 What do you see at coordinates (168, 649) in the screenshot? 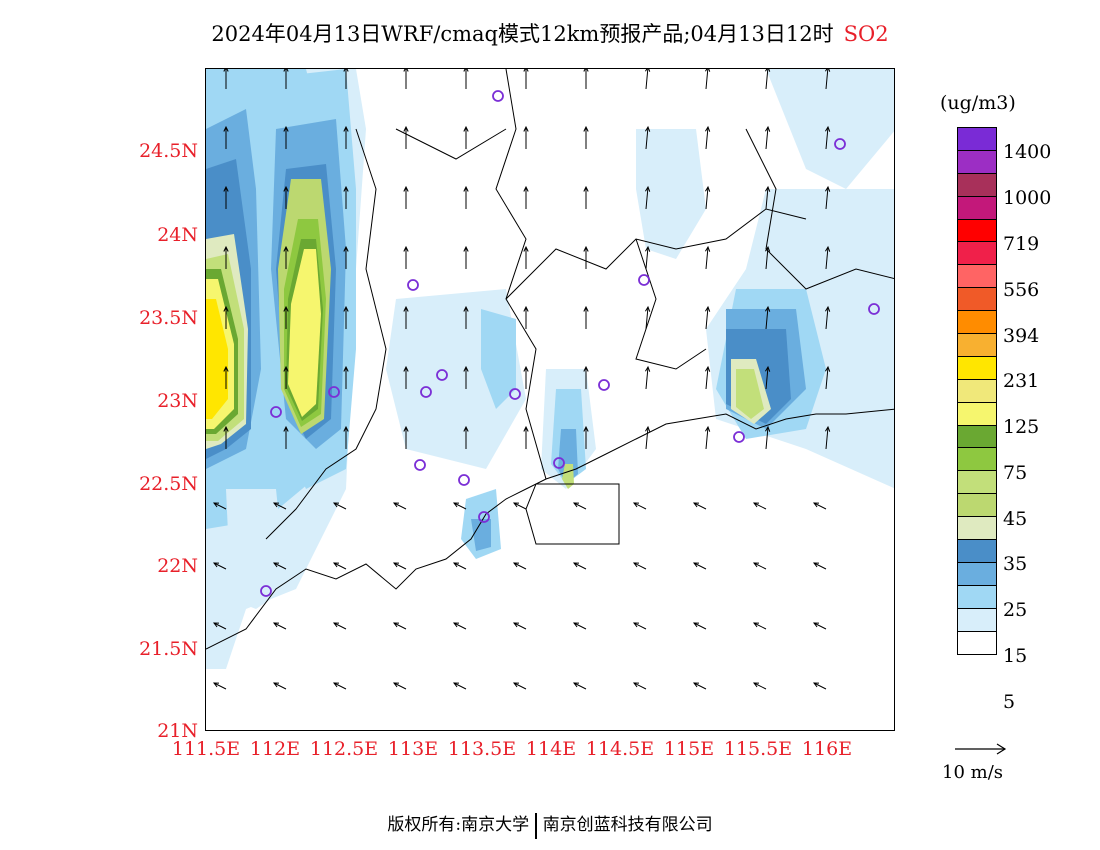
I see `lat-label: 21.5N` at bounding box center [168, 649].